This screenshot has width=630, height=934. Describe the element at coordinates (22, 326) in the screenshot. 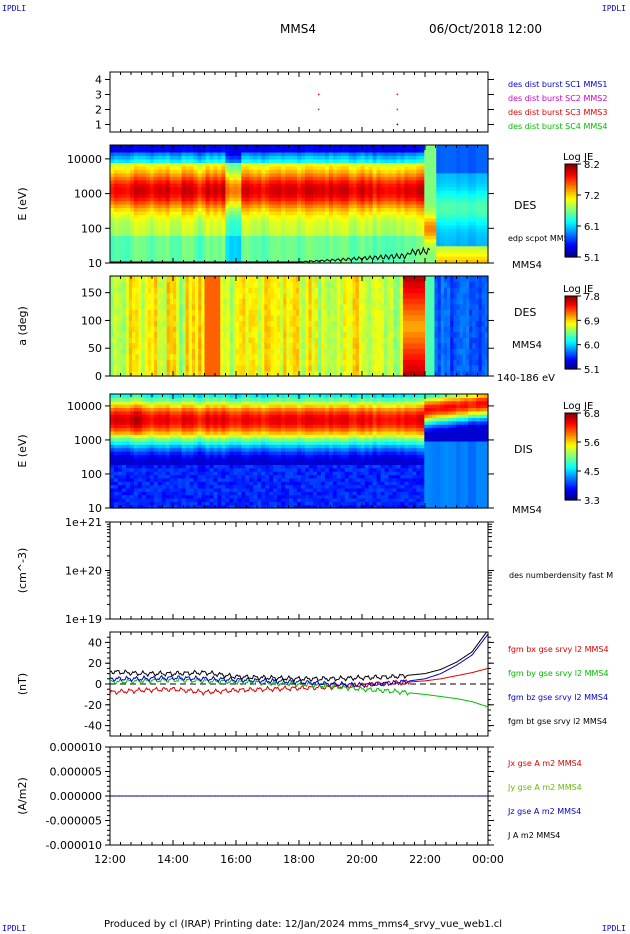

I see `des-pitch-ylabel: a (deg)` at that location.